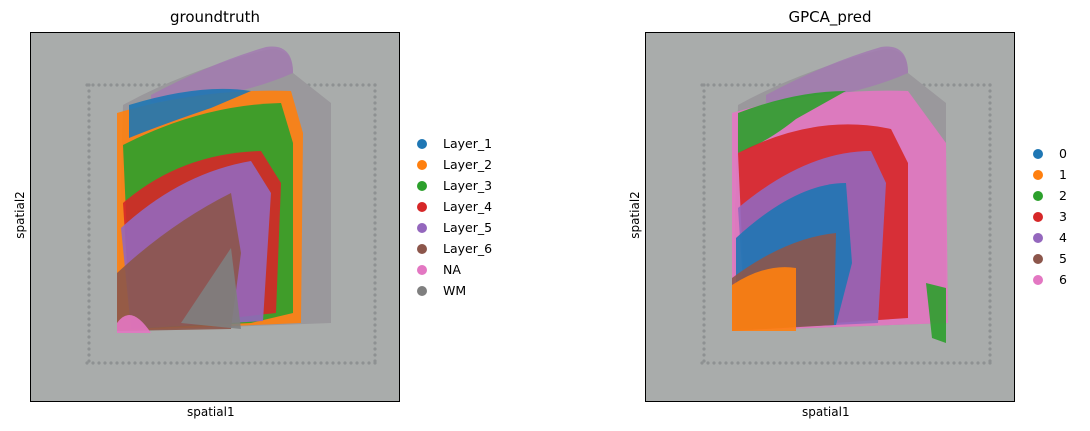 This screenshot has width=1090, height=431. I want to click on right-y-axis-label: spatial2, so click(635, 215).